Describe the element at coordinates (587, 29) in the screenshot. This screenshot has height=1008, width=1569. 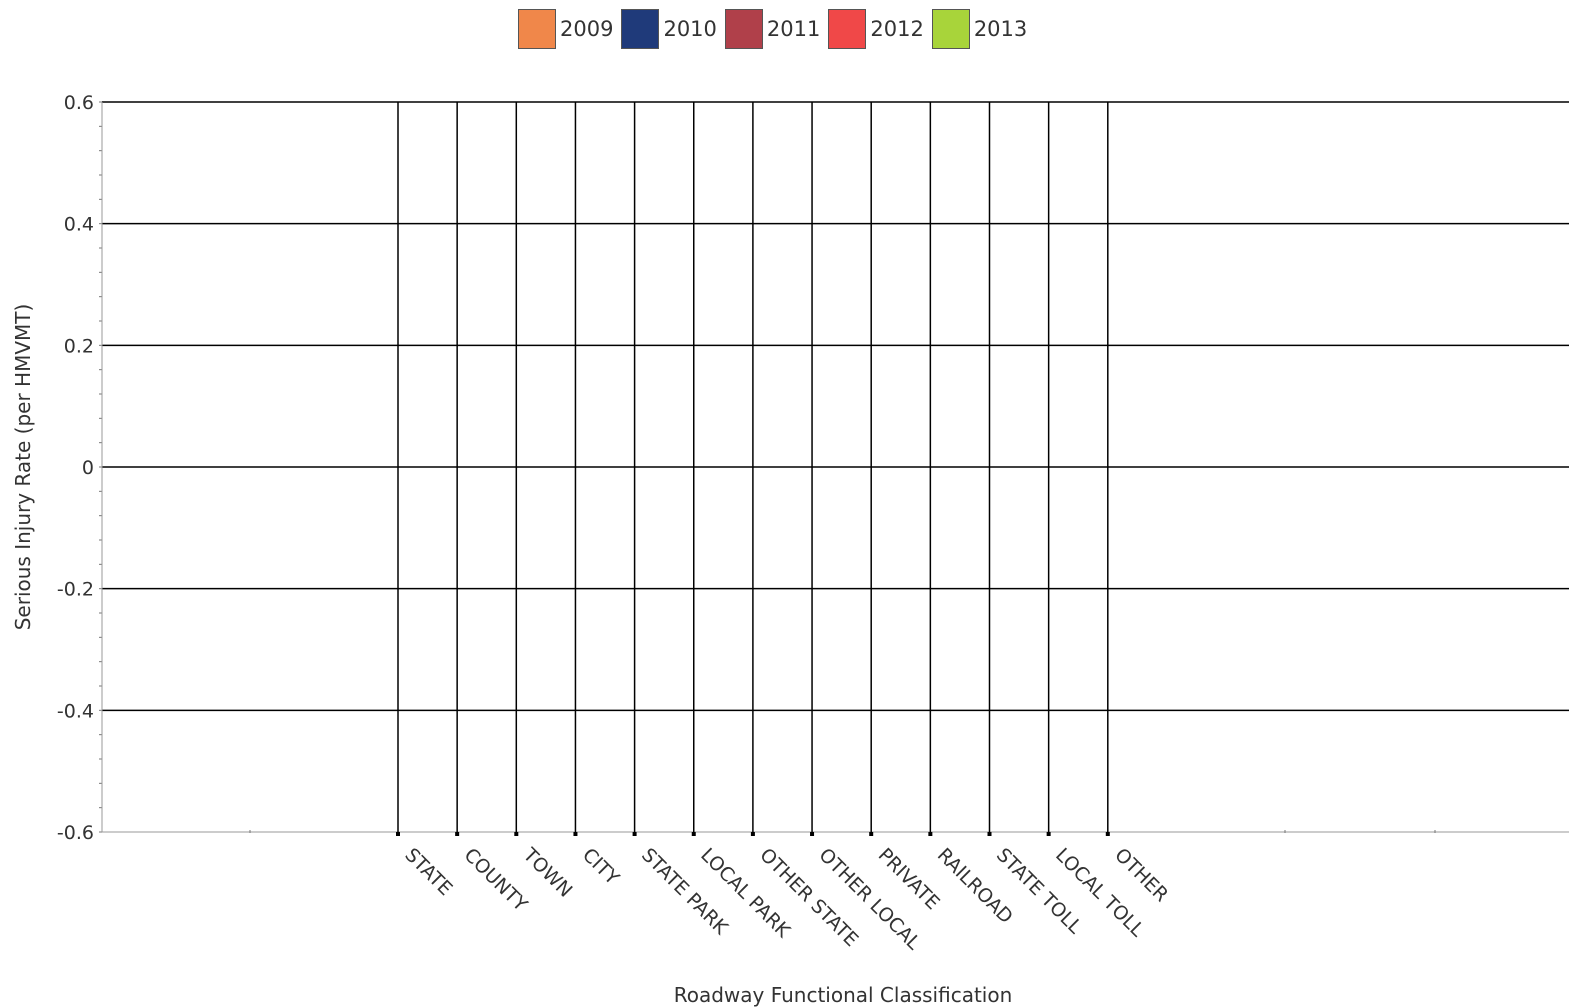
I see `legend-label-2009: 2009` at that location.